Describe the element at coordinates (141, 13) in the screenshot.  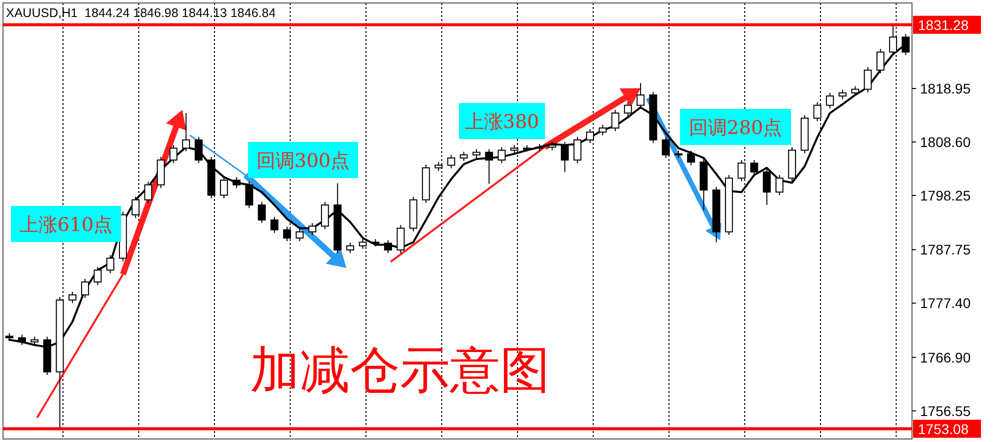
I see `chart-title: XAUUSD,H1 1844.24 1846.98 1844.13 1846.84` at that location.